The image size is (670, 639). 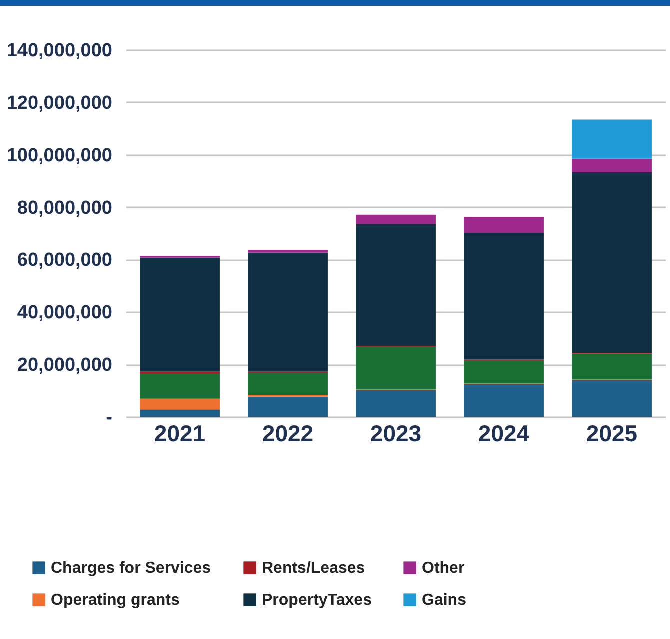 What do you see at coordinates (443, 568) in the screenshot?
I see `legend-label: Other` at bounding box center [443, 568].